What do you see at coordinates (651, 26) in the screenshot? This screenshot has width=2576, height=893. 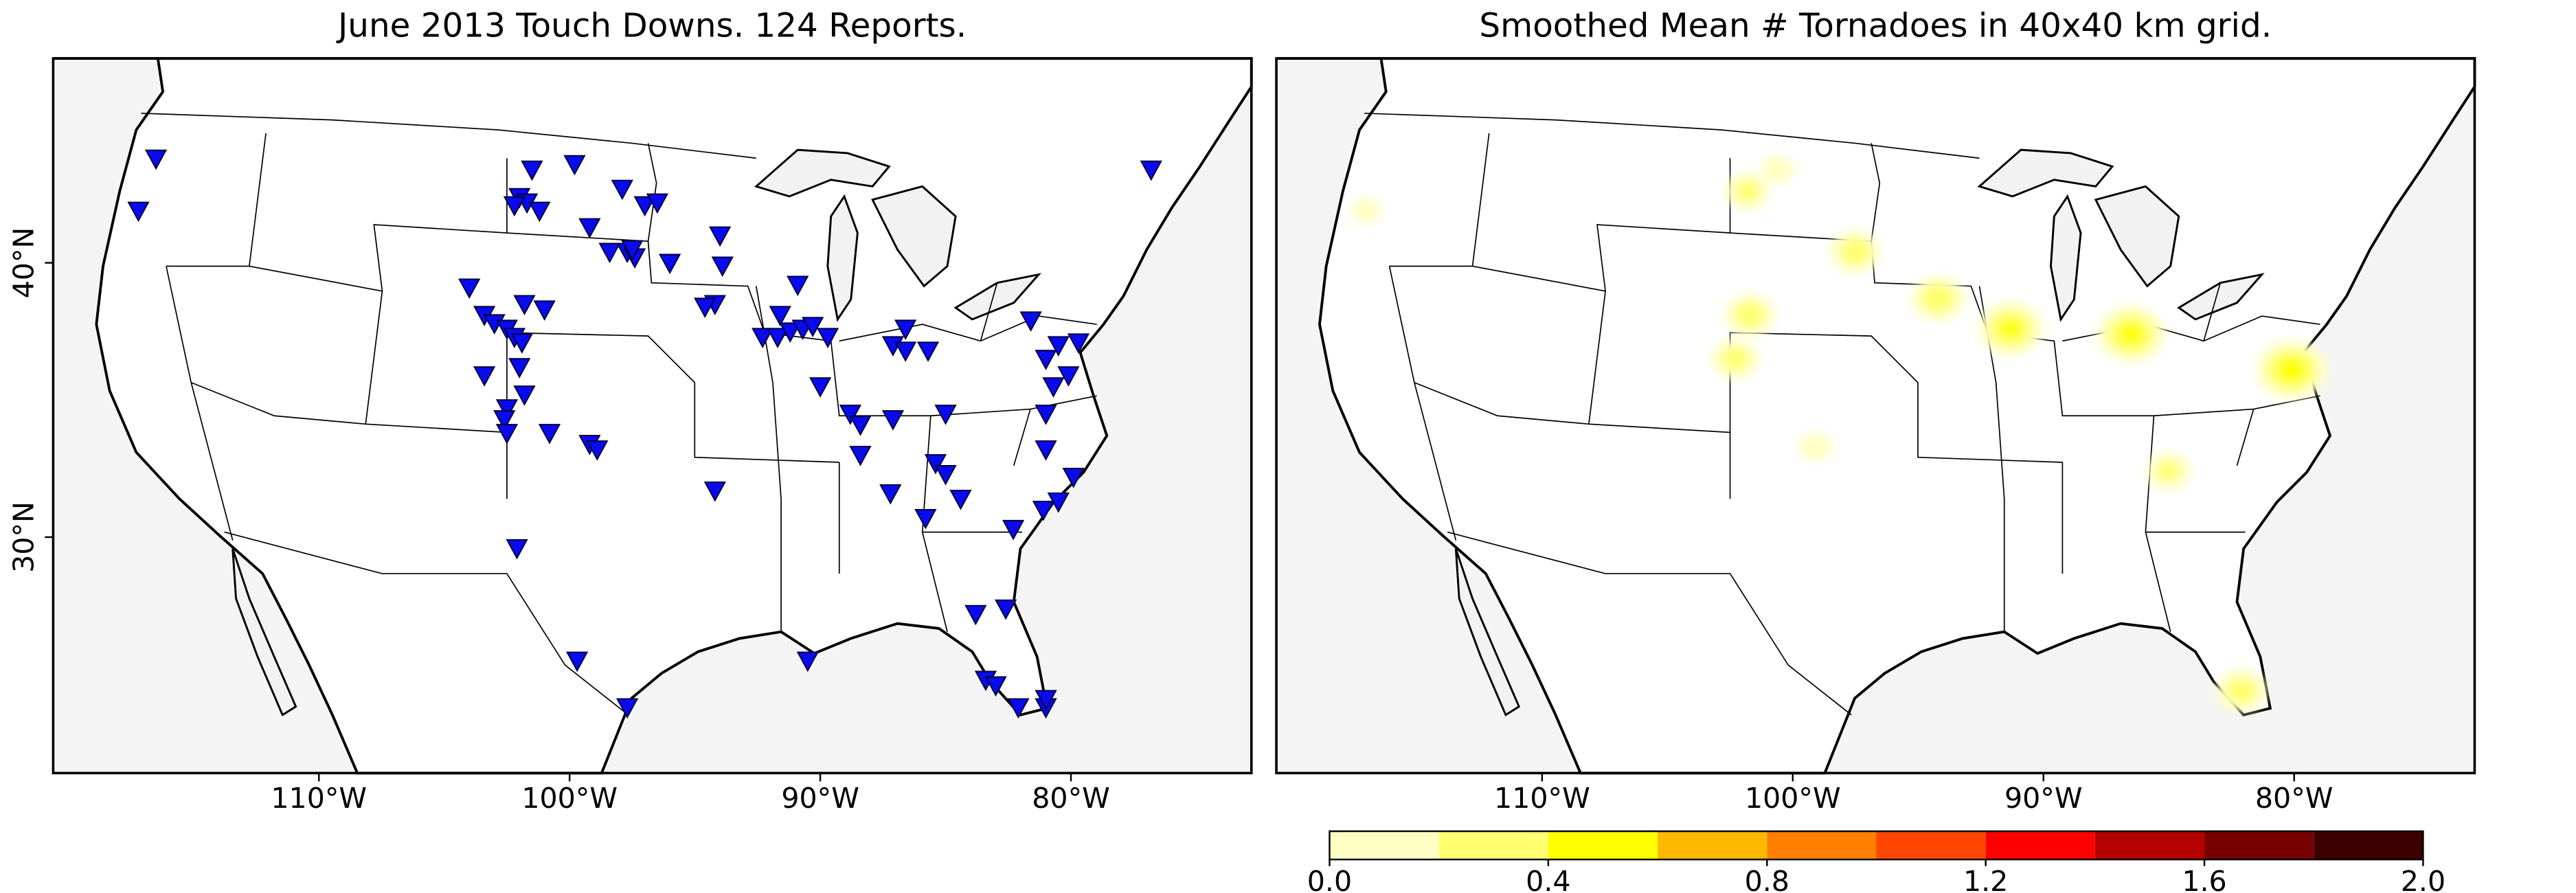 I see `panel-title: June 2013 Touch Downs. 124 Reports.` at bounding box center [651, 26].